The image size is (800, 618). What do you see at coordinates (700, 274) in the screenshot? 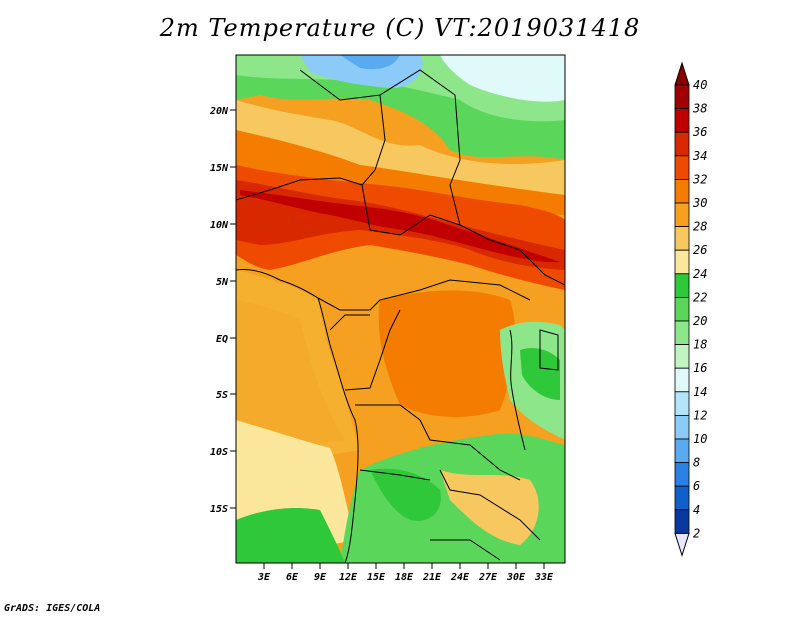
I see `colorbar-label: 24` at bounding box center [700, 274].